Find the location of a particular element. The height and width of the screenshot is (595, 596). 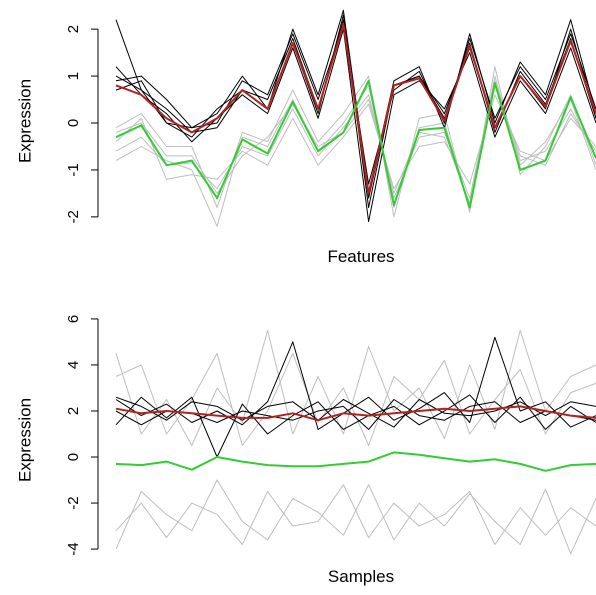

mean-line-green is located at coordinates (355, 461).